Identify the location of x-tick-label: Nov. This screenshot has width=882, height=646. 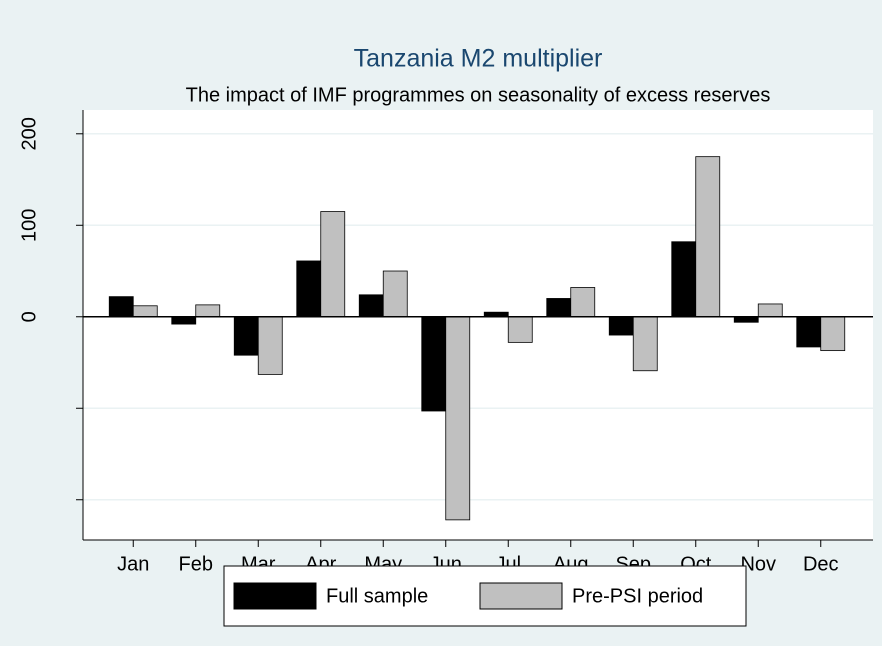
(758, 564).